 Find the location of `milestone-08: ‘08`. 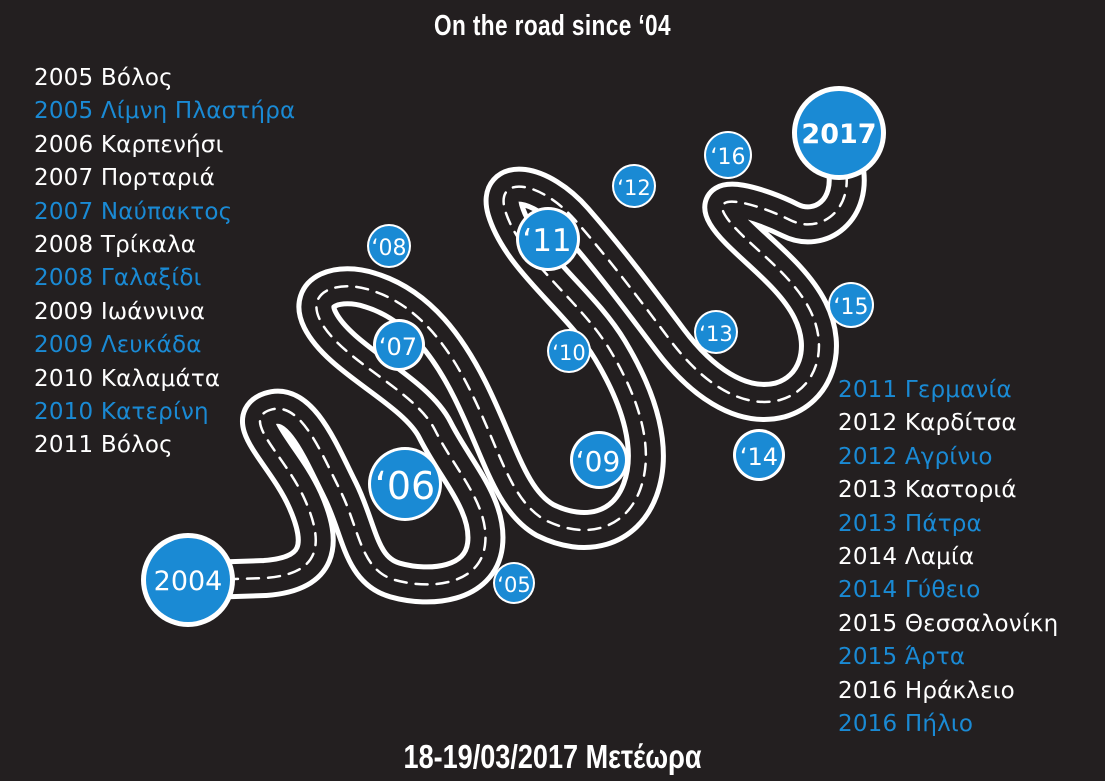

milestone-08: ‘08 is located at coordinates (389, 246).